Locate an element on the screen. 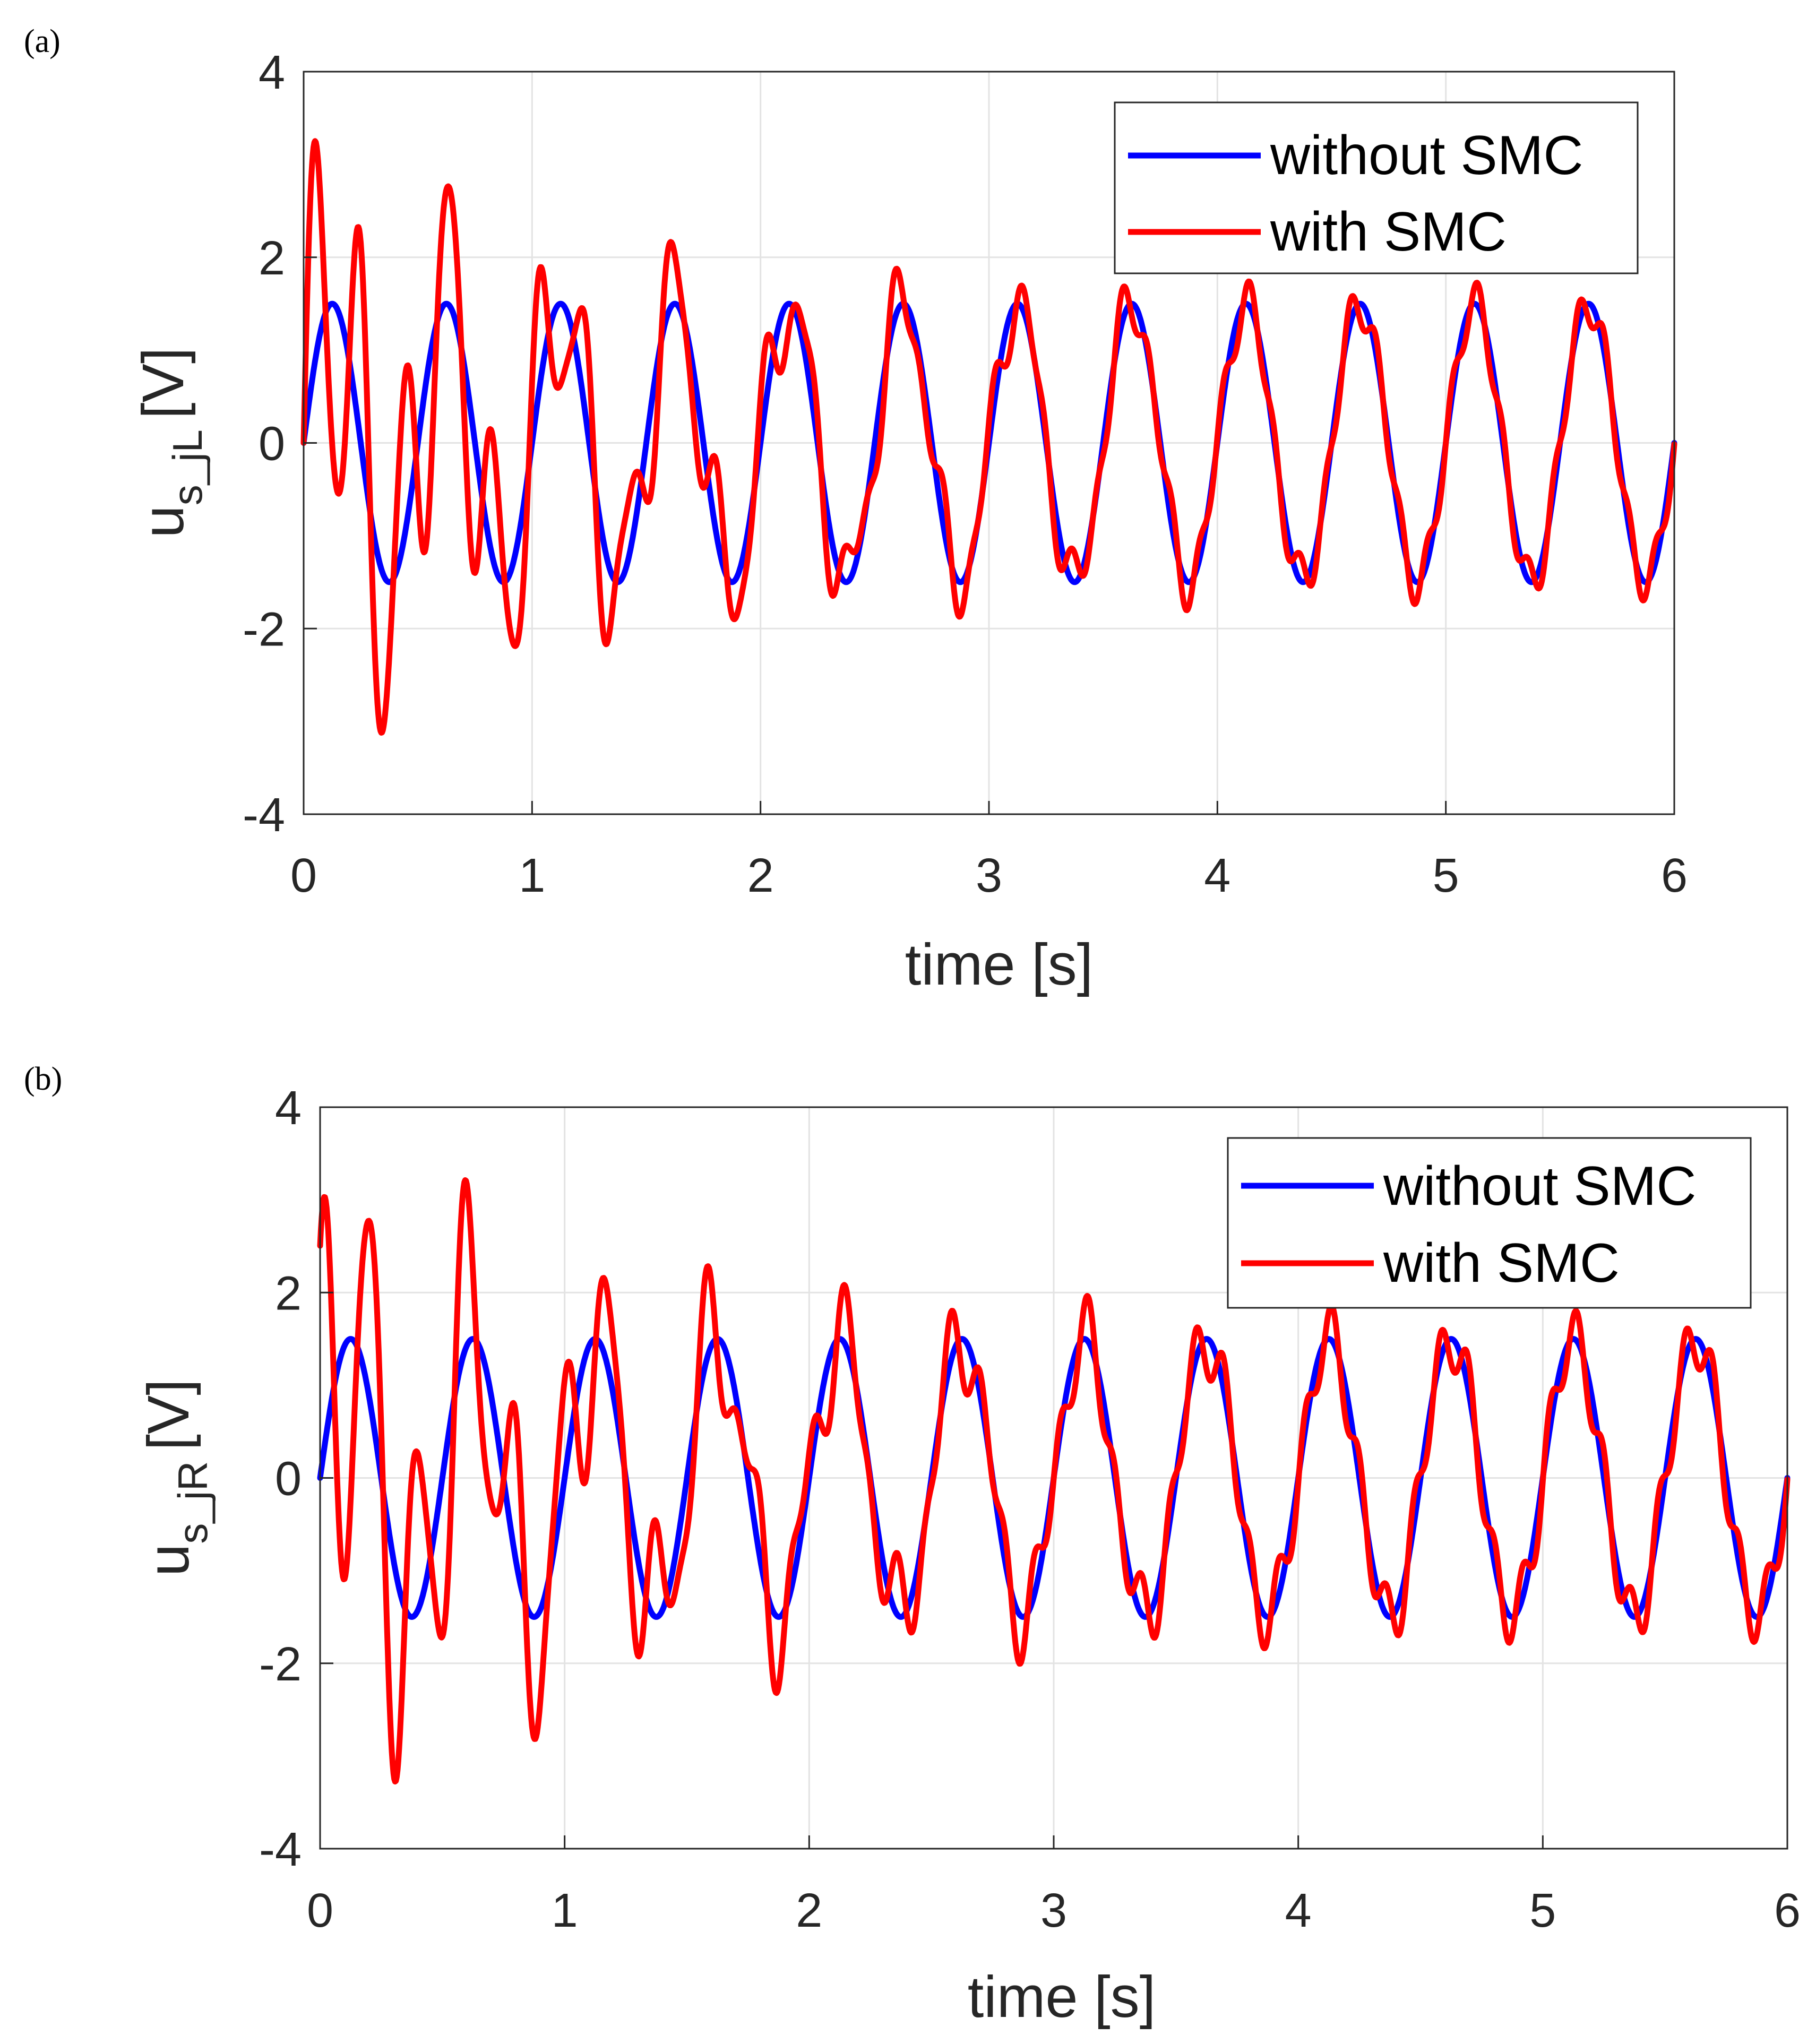 The width and height of the screenshot is (1816, 2044). legend-a: without SMC with SMC is located at coordinates (1376, 187).